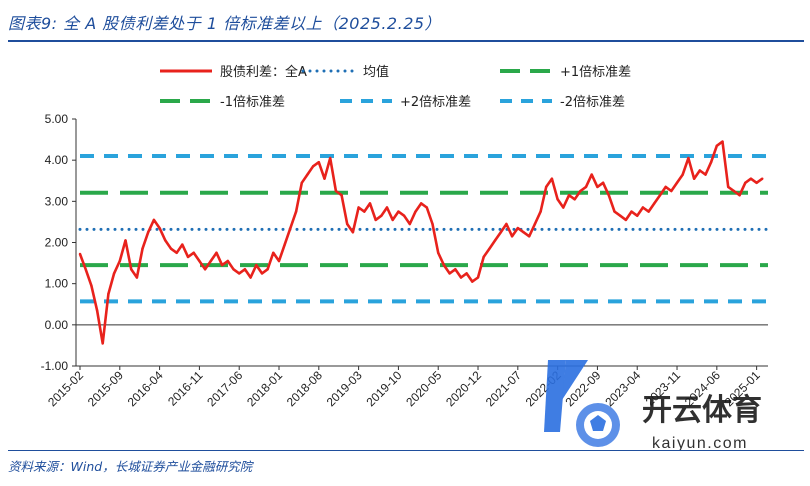 The width and height of the screenshot is (810, 486). I want to click on legend-label: +1倍标准差, so click(595, 72).